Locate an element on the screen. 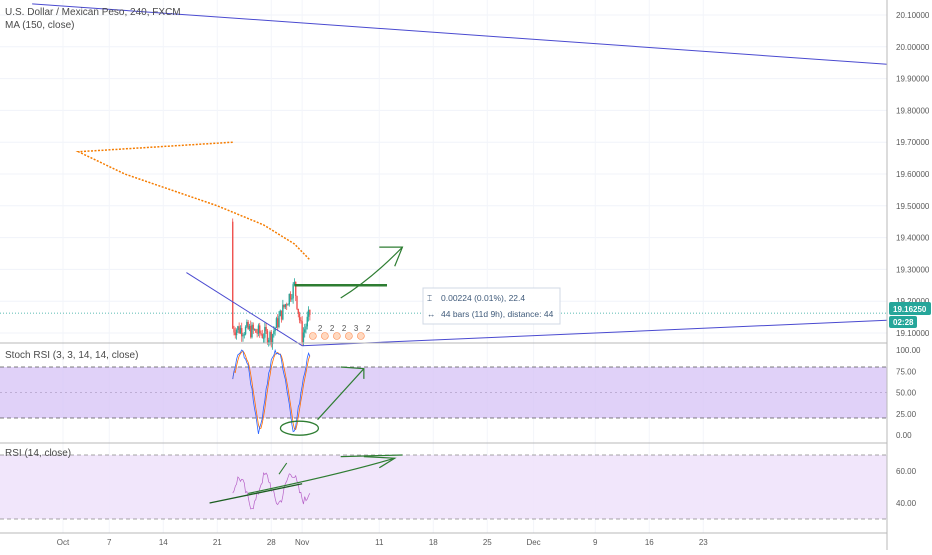 The image size is (932, 555). measure-icon-range: ⌶ is located at coordinates (429, 298).